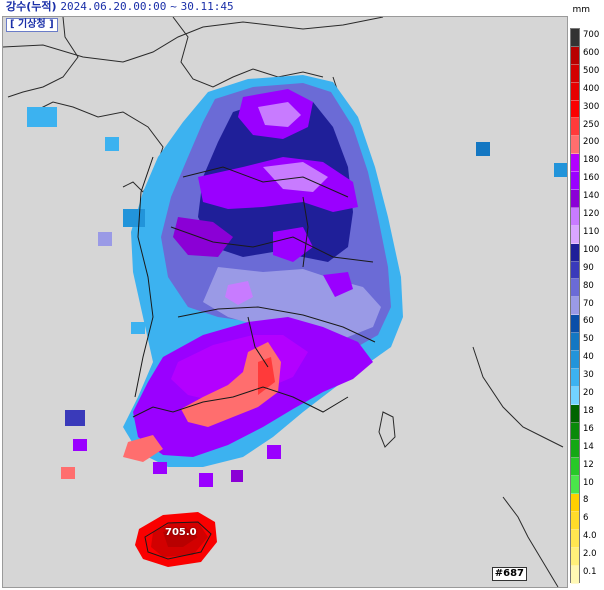  I want to click on legend-label: 120, so click(591, 214).